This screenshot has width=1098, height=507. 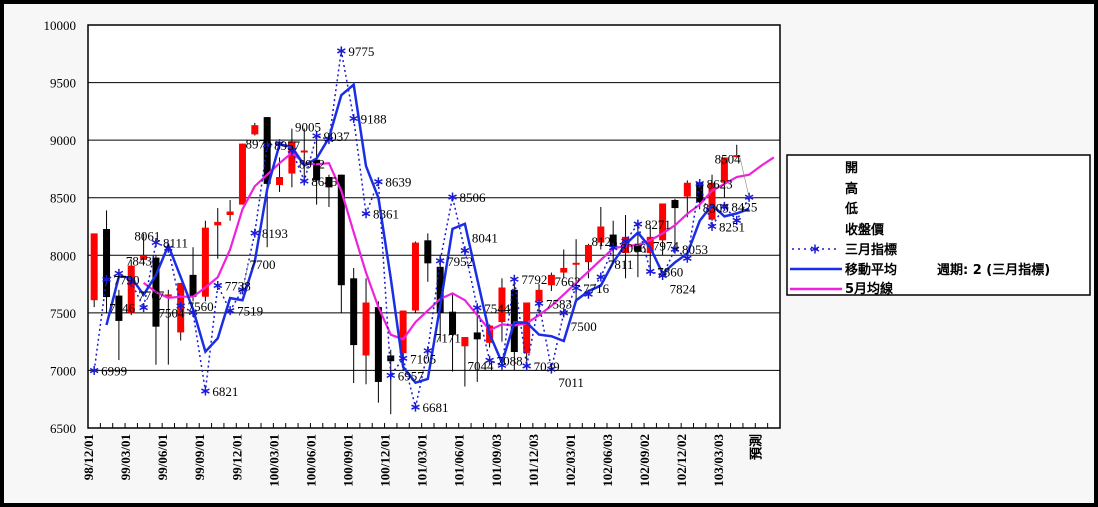 What do you see at coordinates (695, 249) in the screenshot?
I see `indicator-data-label: 8053` at bounding box center [695, 249].